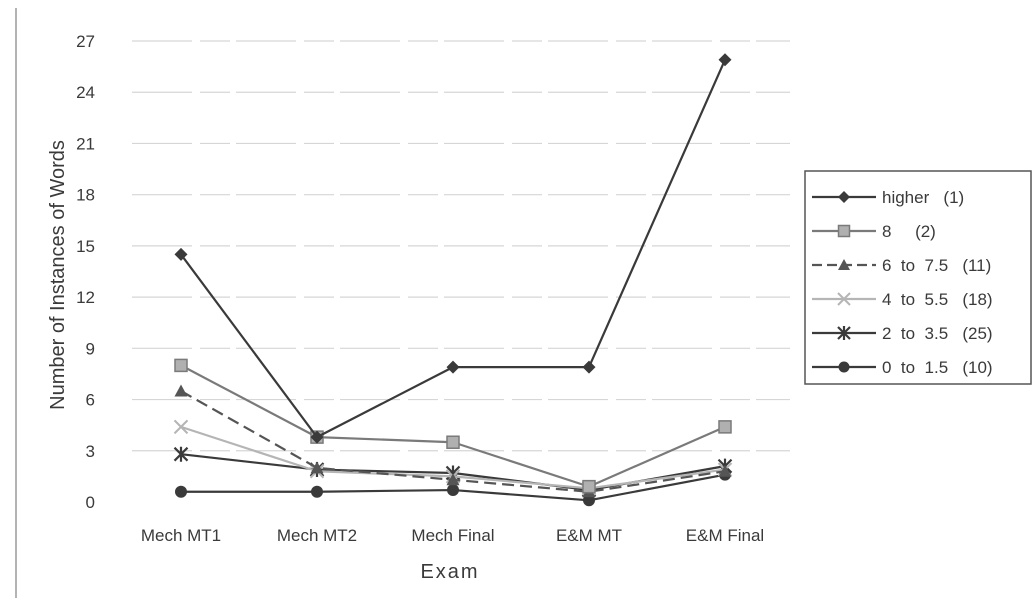 Image resolution: width=1032 pixels, height=608 pixels. I want to click on x-tick-label: E&M Final, so click(725, 535).